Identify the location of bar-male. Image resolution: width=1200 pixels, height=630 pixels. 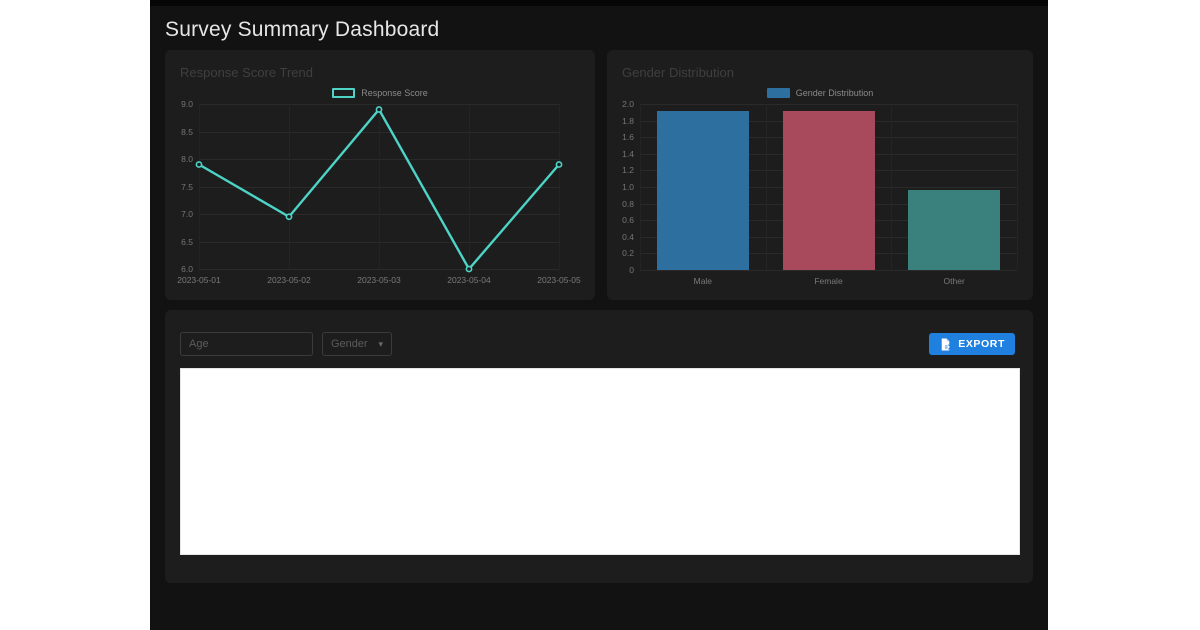
(702, 190).